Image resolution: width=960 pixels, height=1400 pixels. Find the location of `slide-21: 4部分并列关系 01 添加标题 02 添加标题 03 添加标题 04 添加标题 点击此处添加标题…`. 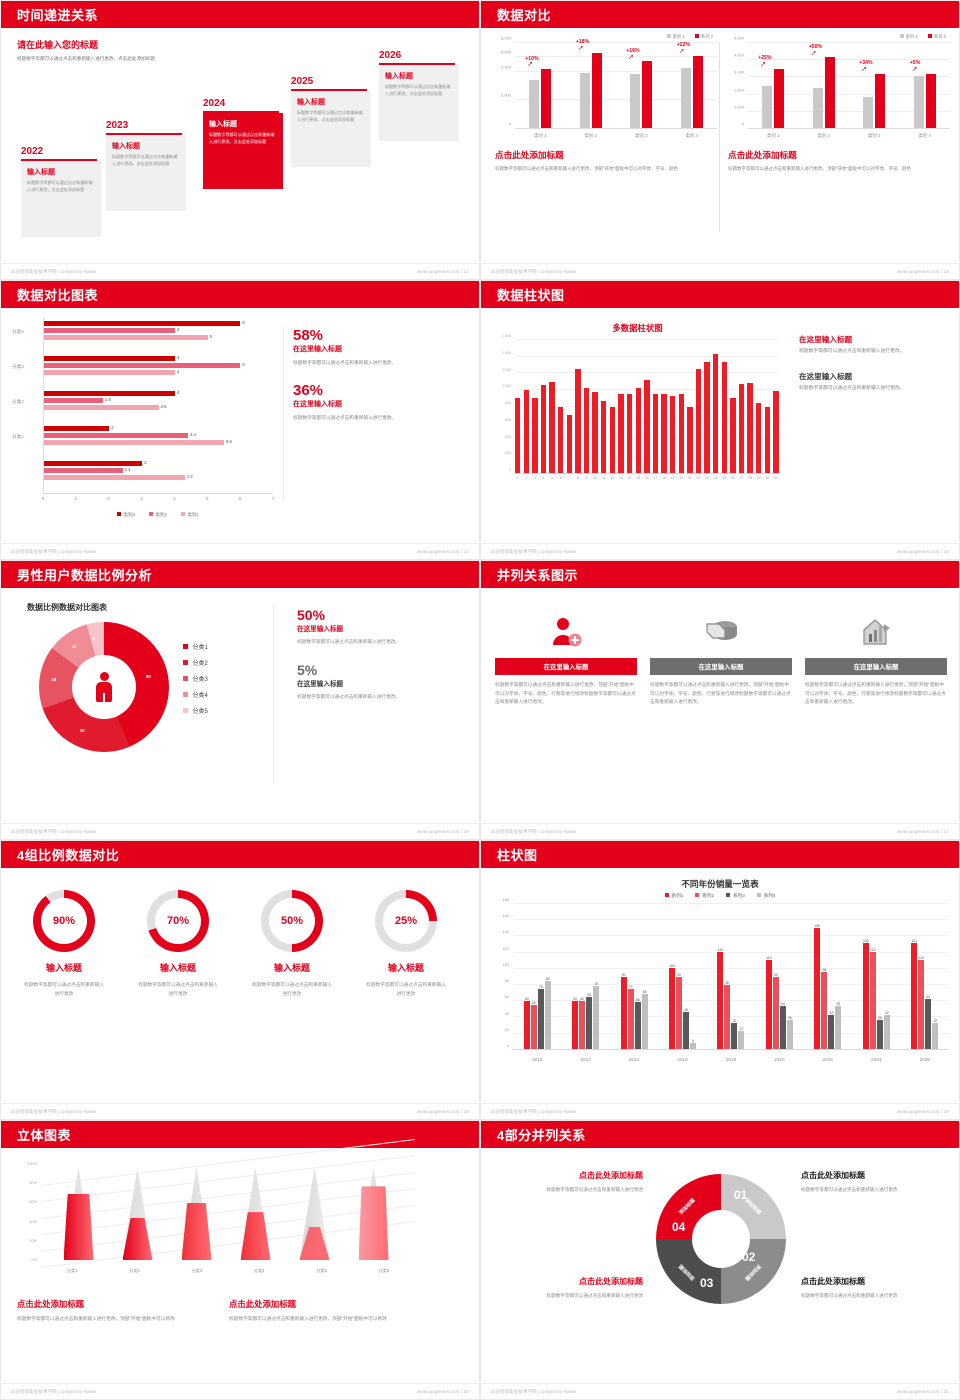

slide-21: 4部分并列关系 01 添加标题 02 添加标题 03 添加标题 04 添加标题 点击此处添加标题… is located at coordinates (720, 1260).